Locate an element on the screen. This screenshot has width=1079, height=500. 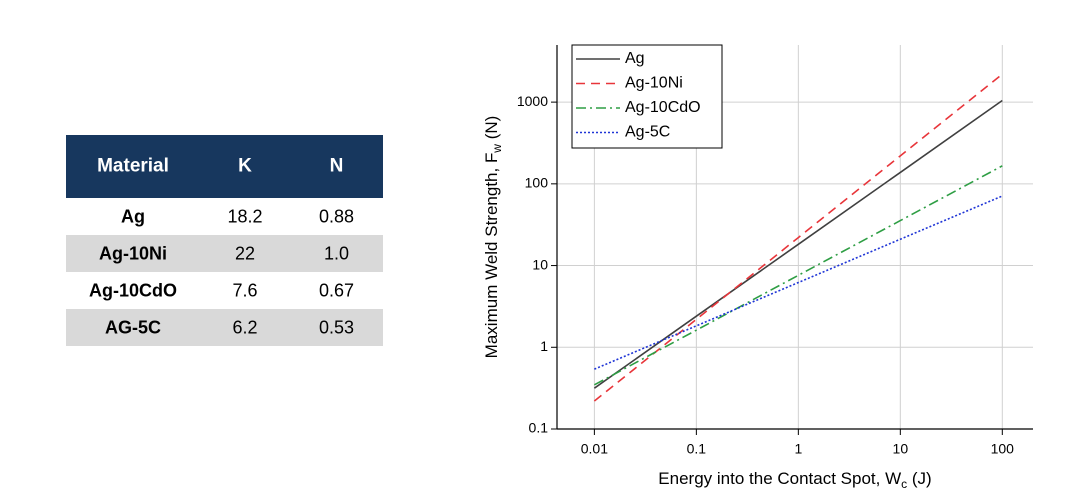
legend-label: Ag-10Ni is located at coordinates (654, 83).